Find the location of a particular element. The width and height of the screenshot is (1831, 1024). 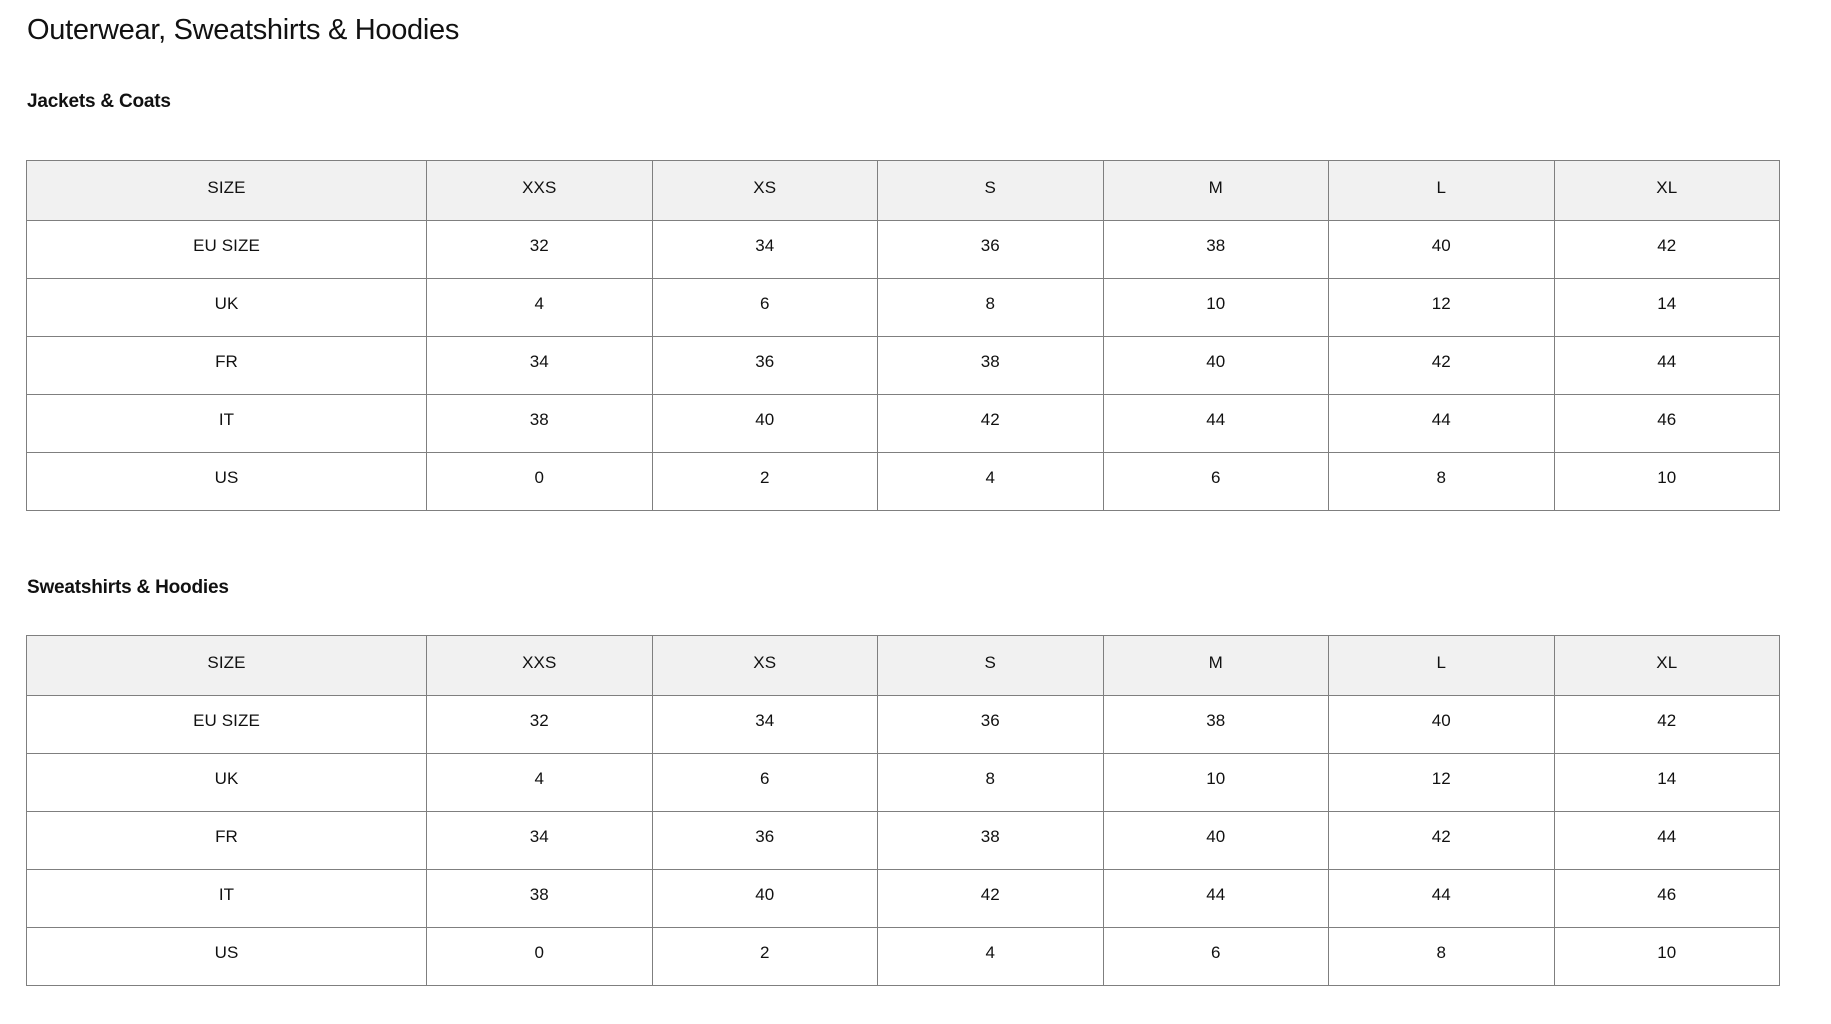

section-heading-sweatshirts-hoodies: Sweatshirts & Hoodies is located at coordinates (128, 587).